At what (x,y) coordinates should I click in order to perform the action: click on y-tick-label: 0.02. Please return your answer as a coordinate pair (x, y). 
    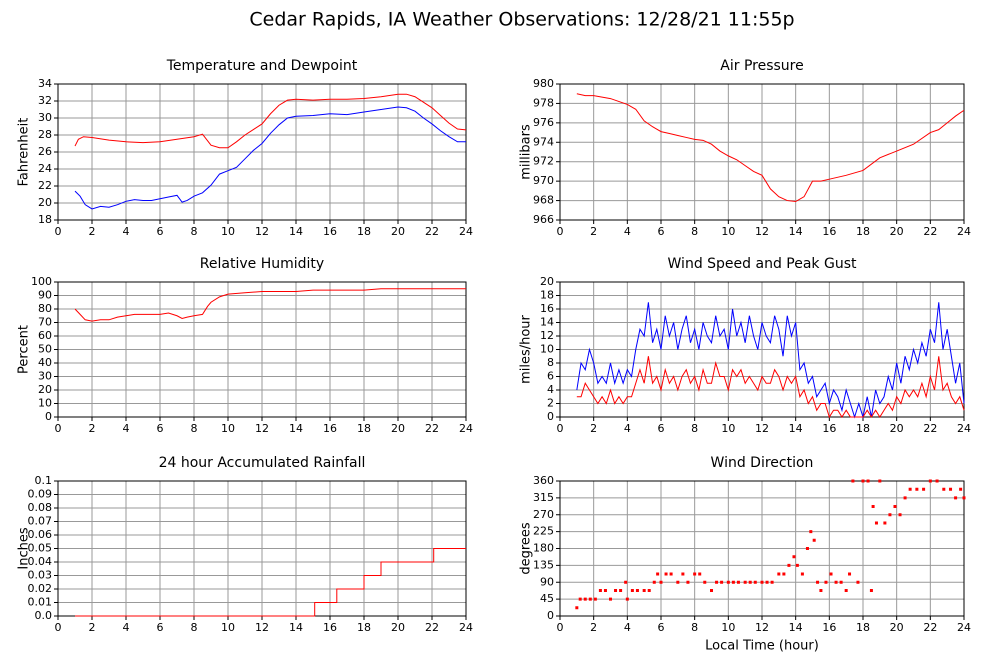
    Looking at the image, I should click on (40, 588).